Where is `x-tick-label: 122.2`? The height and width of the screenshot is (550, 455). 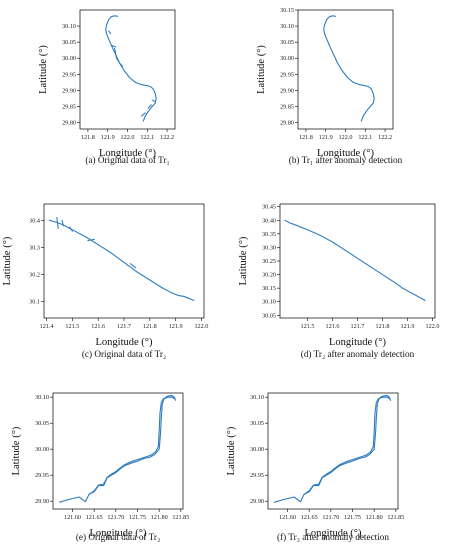 x-tick-label: 122.2 is located at coordinates (385, 137).